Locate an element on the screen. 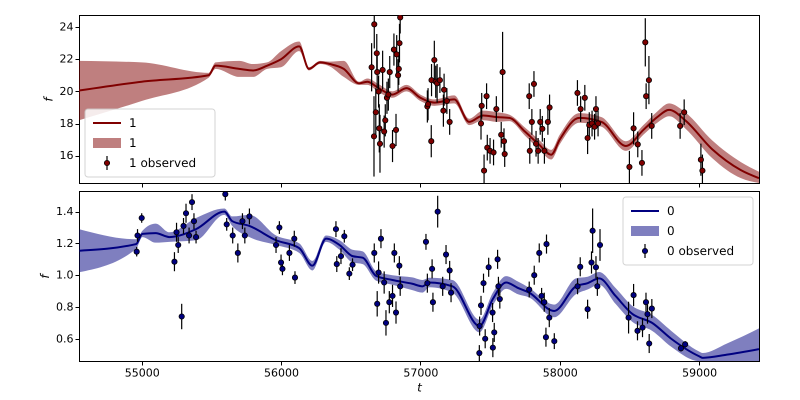 The height and width of the screenshot is (400, 800). y-tick-label: 0.8 is located at coordinates (65, 307).